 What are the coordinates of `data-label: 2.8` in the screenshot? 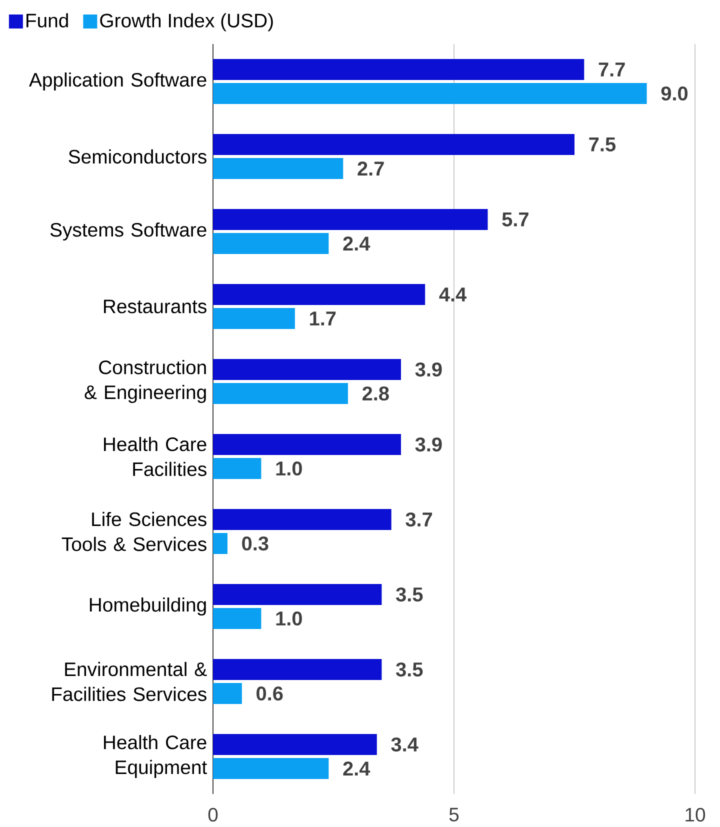 It's located at (375, 393).